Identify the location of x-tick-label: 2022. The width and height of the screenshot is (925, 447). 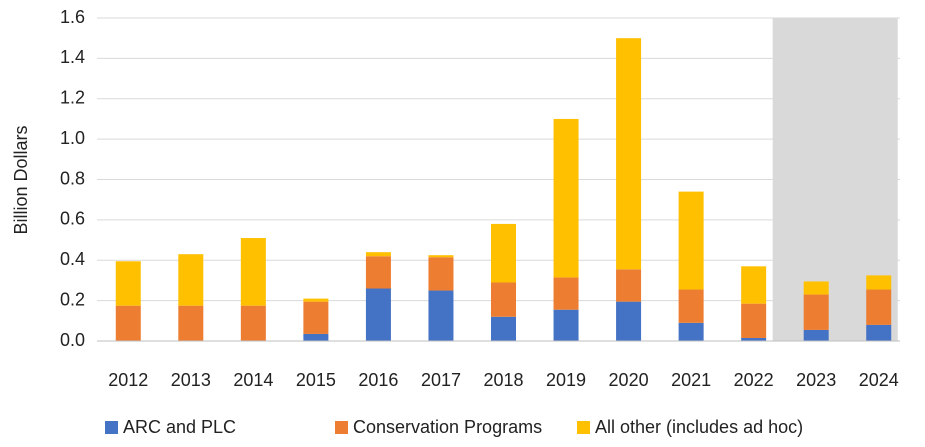
(754, 380).